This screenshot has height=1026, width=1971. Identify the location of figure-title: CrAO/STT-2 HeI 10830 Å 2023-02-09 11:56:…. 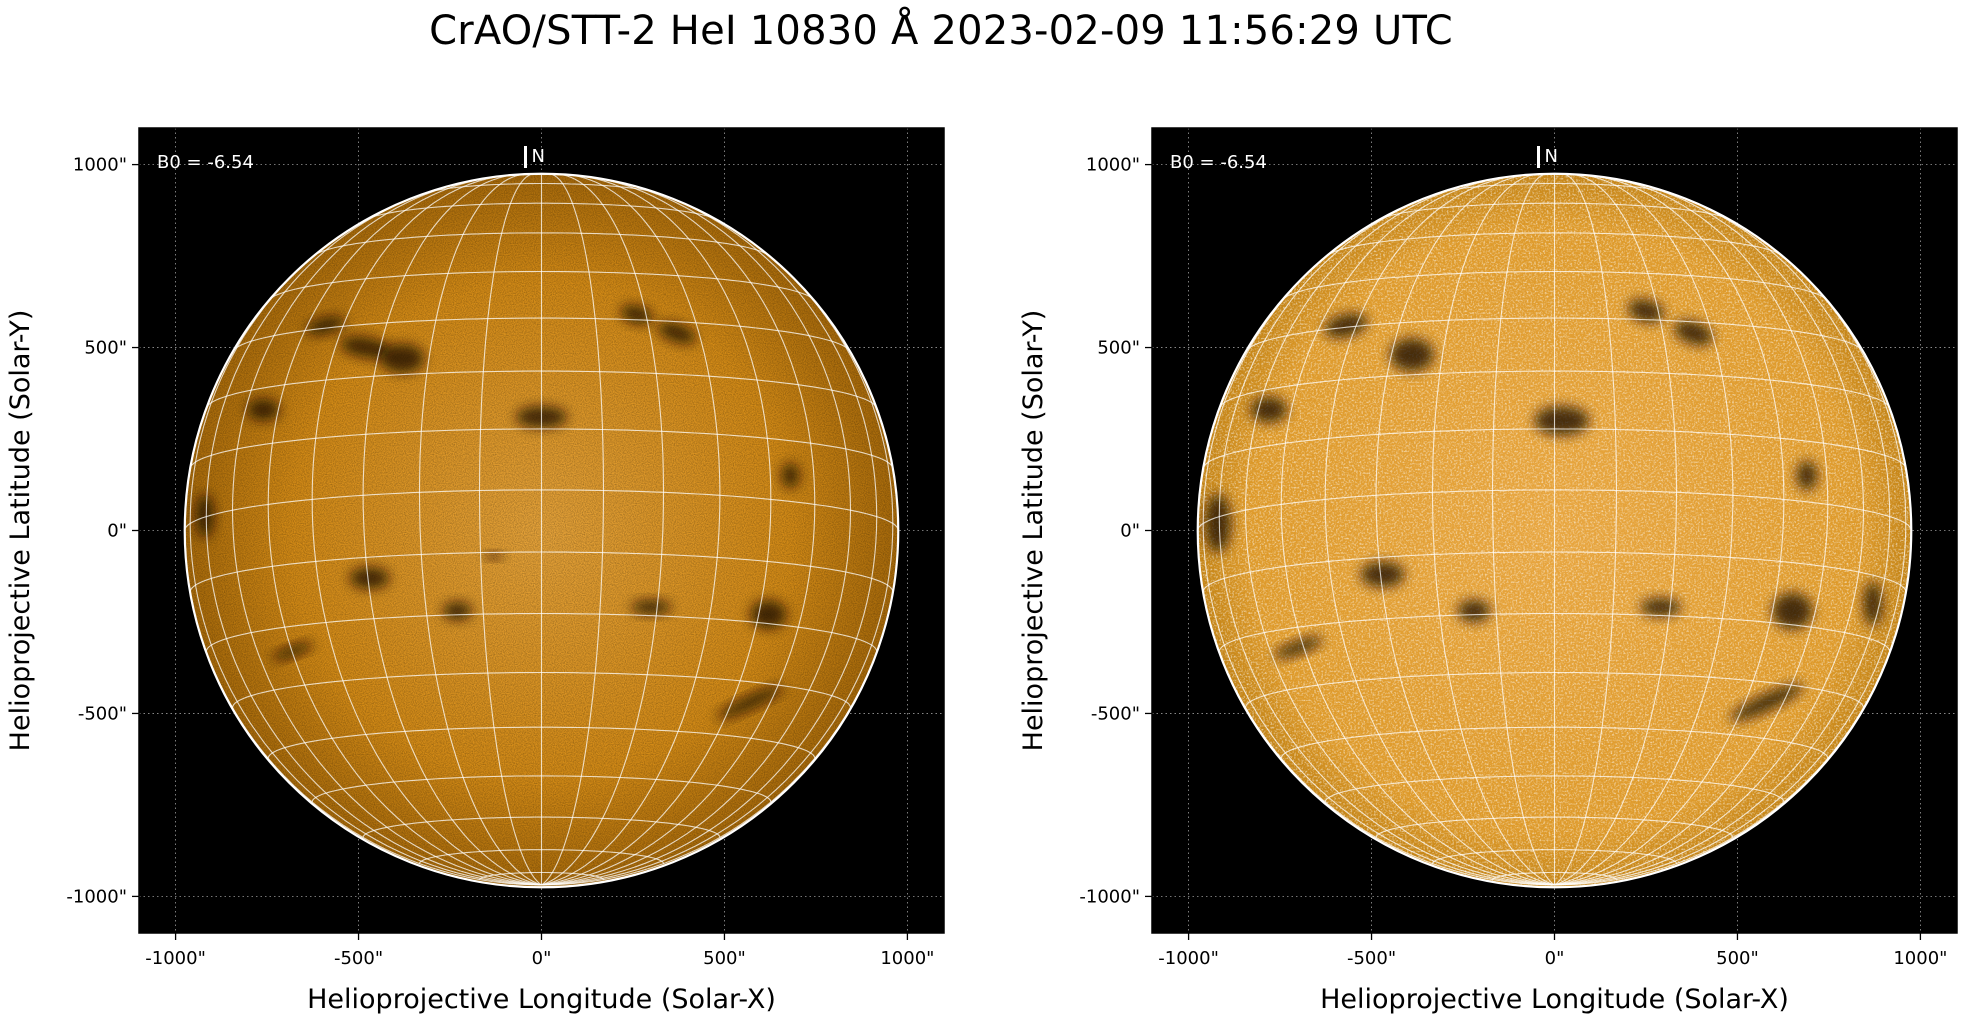
(941, 31).